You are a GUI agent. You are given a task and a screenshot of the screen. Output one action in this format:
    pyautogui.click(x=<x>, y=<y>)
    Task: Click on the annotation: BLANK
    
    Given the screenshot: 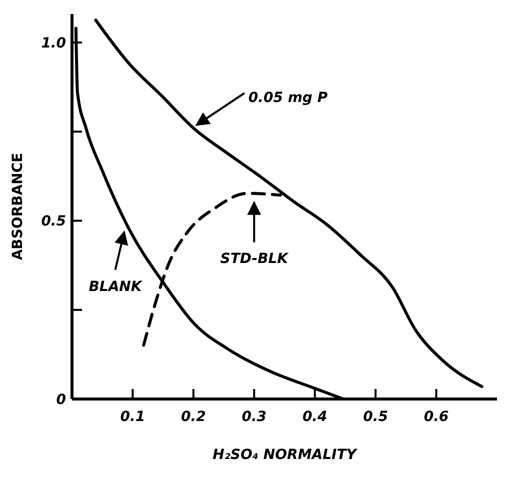 What is the action you would take?
    pyautogui.click(x=115, y=286)
    